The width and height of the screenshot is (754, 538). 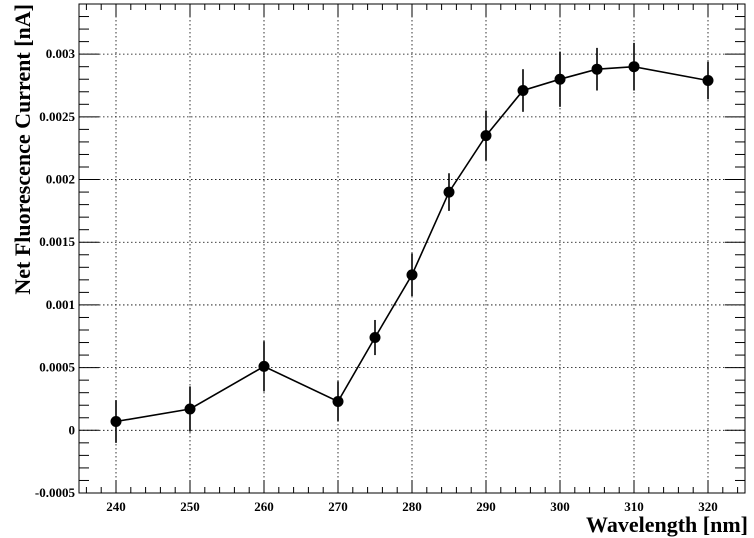 I want to click on y-axis-title: Net Fluorescence Current [nA], so click(x=22, y=149).